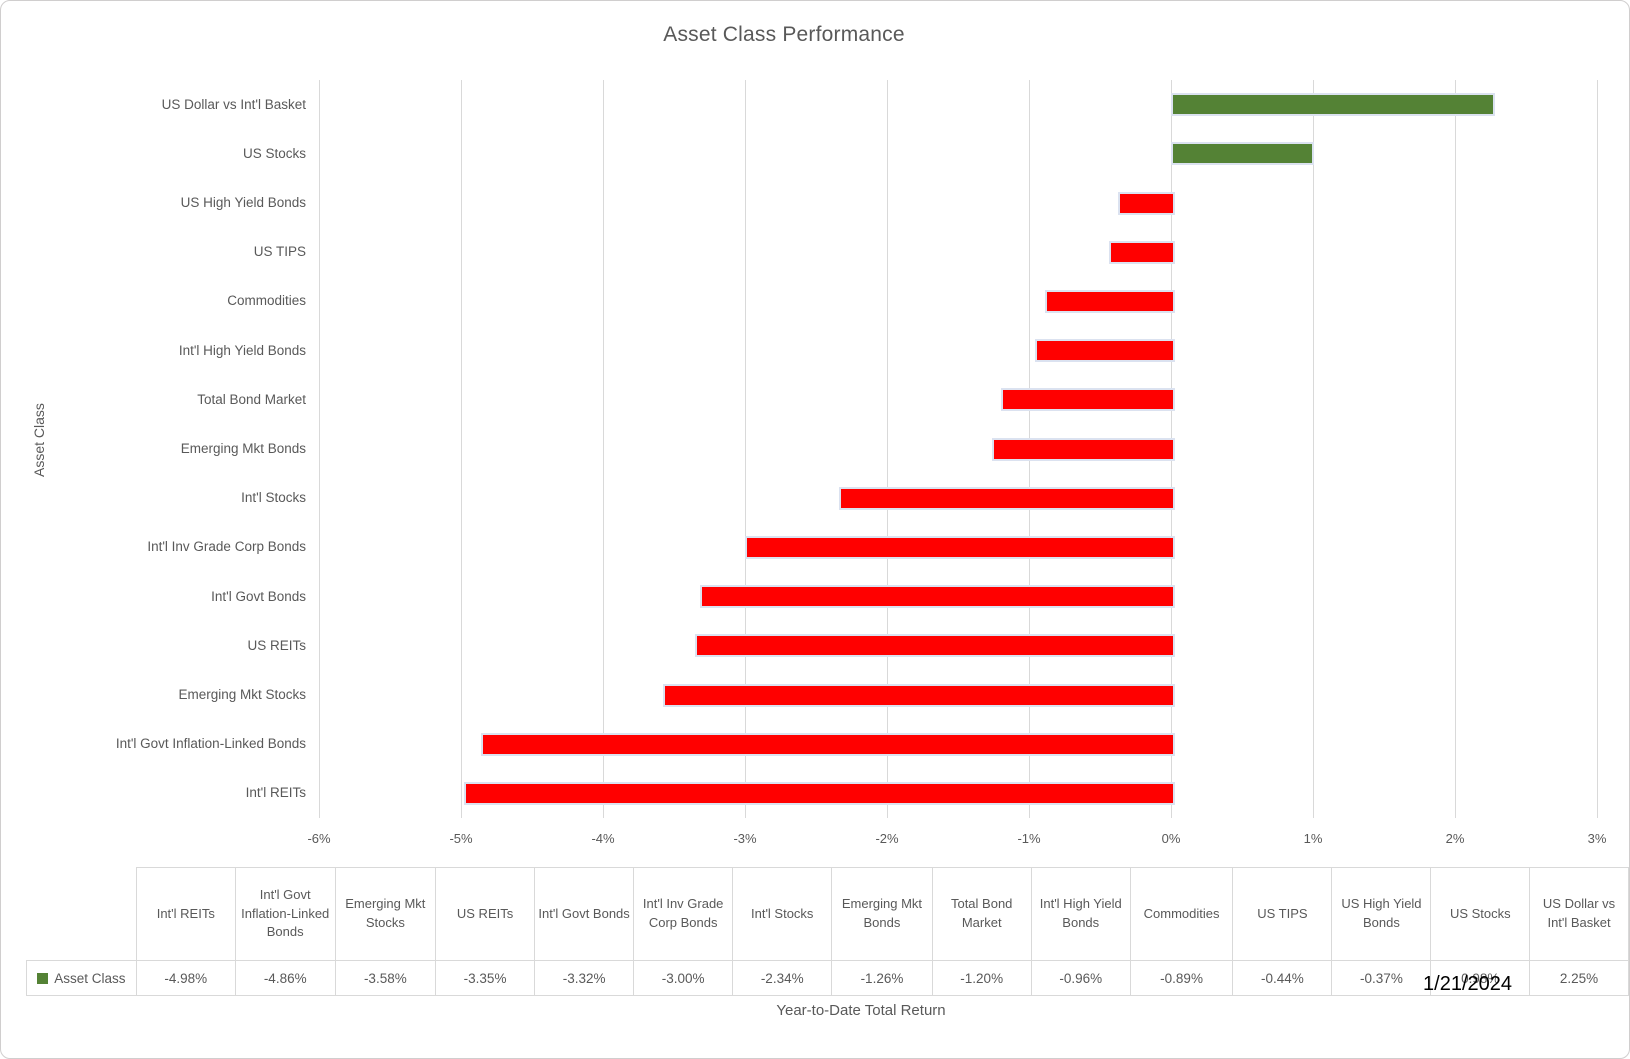  I want to click on table-corner-spacer, so click(82, 914).